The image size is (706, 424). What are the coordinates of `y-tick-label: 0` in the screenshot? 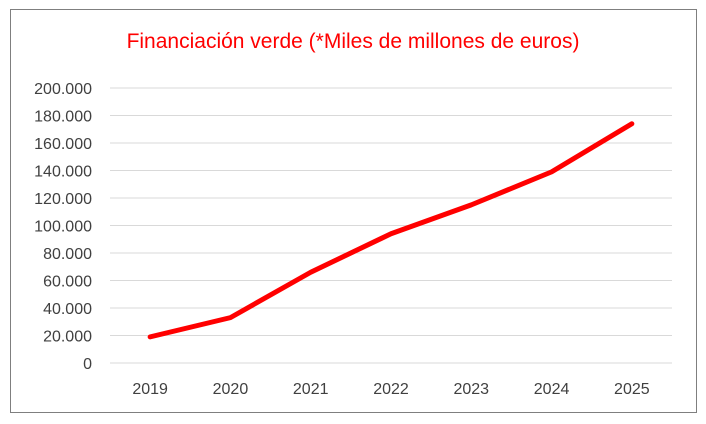 It's located at (87, 364).